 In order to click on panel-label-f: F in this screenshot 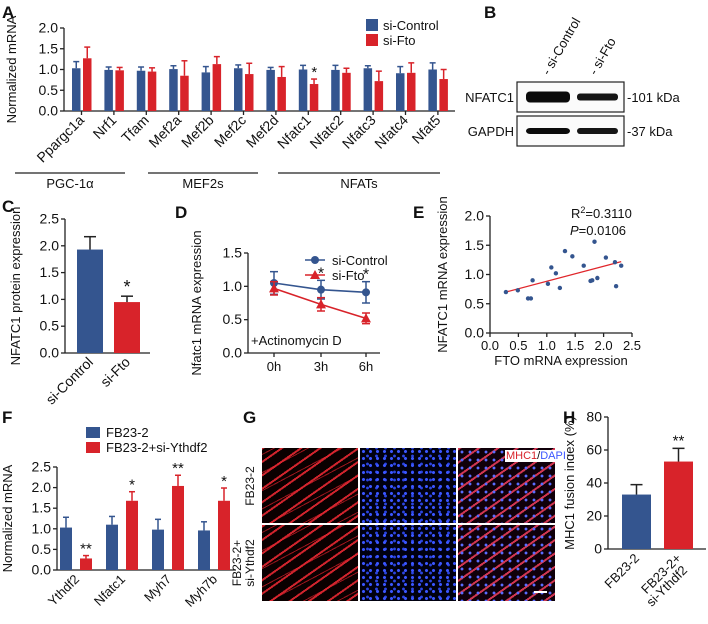, I will do `click(7, 417)`.